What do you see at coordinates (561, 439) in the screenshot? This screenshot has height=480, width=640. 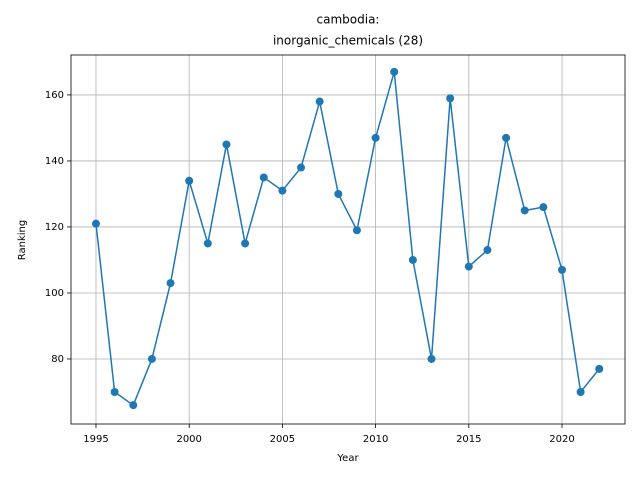 I see `x-tick-label: 2020` at bounding box center [561, 439].